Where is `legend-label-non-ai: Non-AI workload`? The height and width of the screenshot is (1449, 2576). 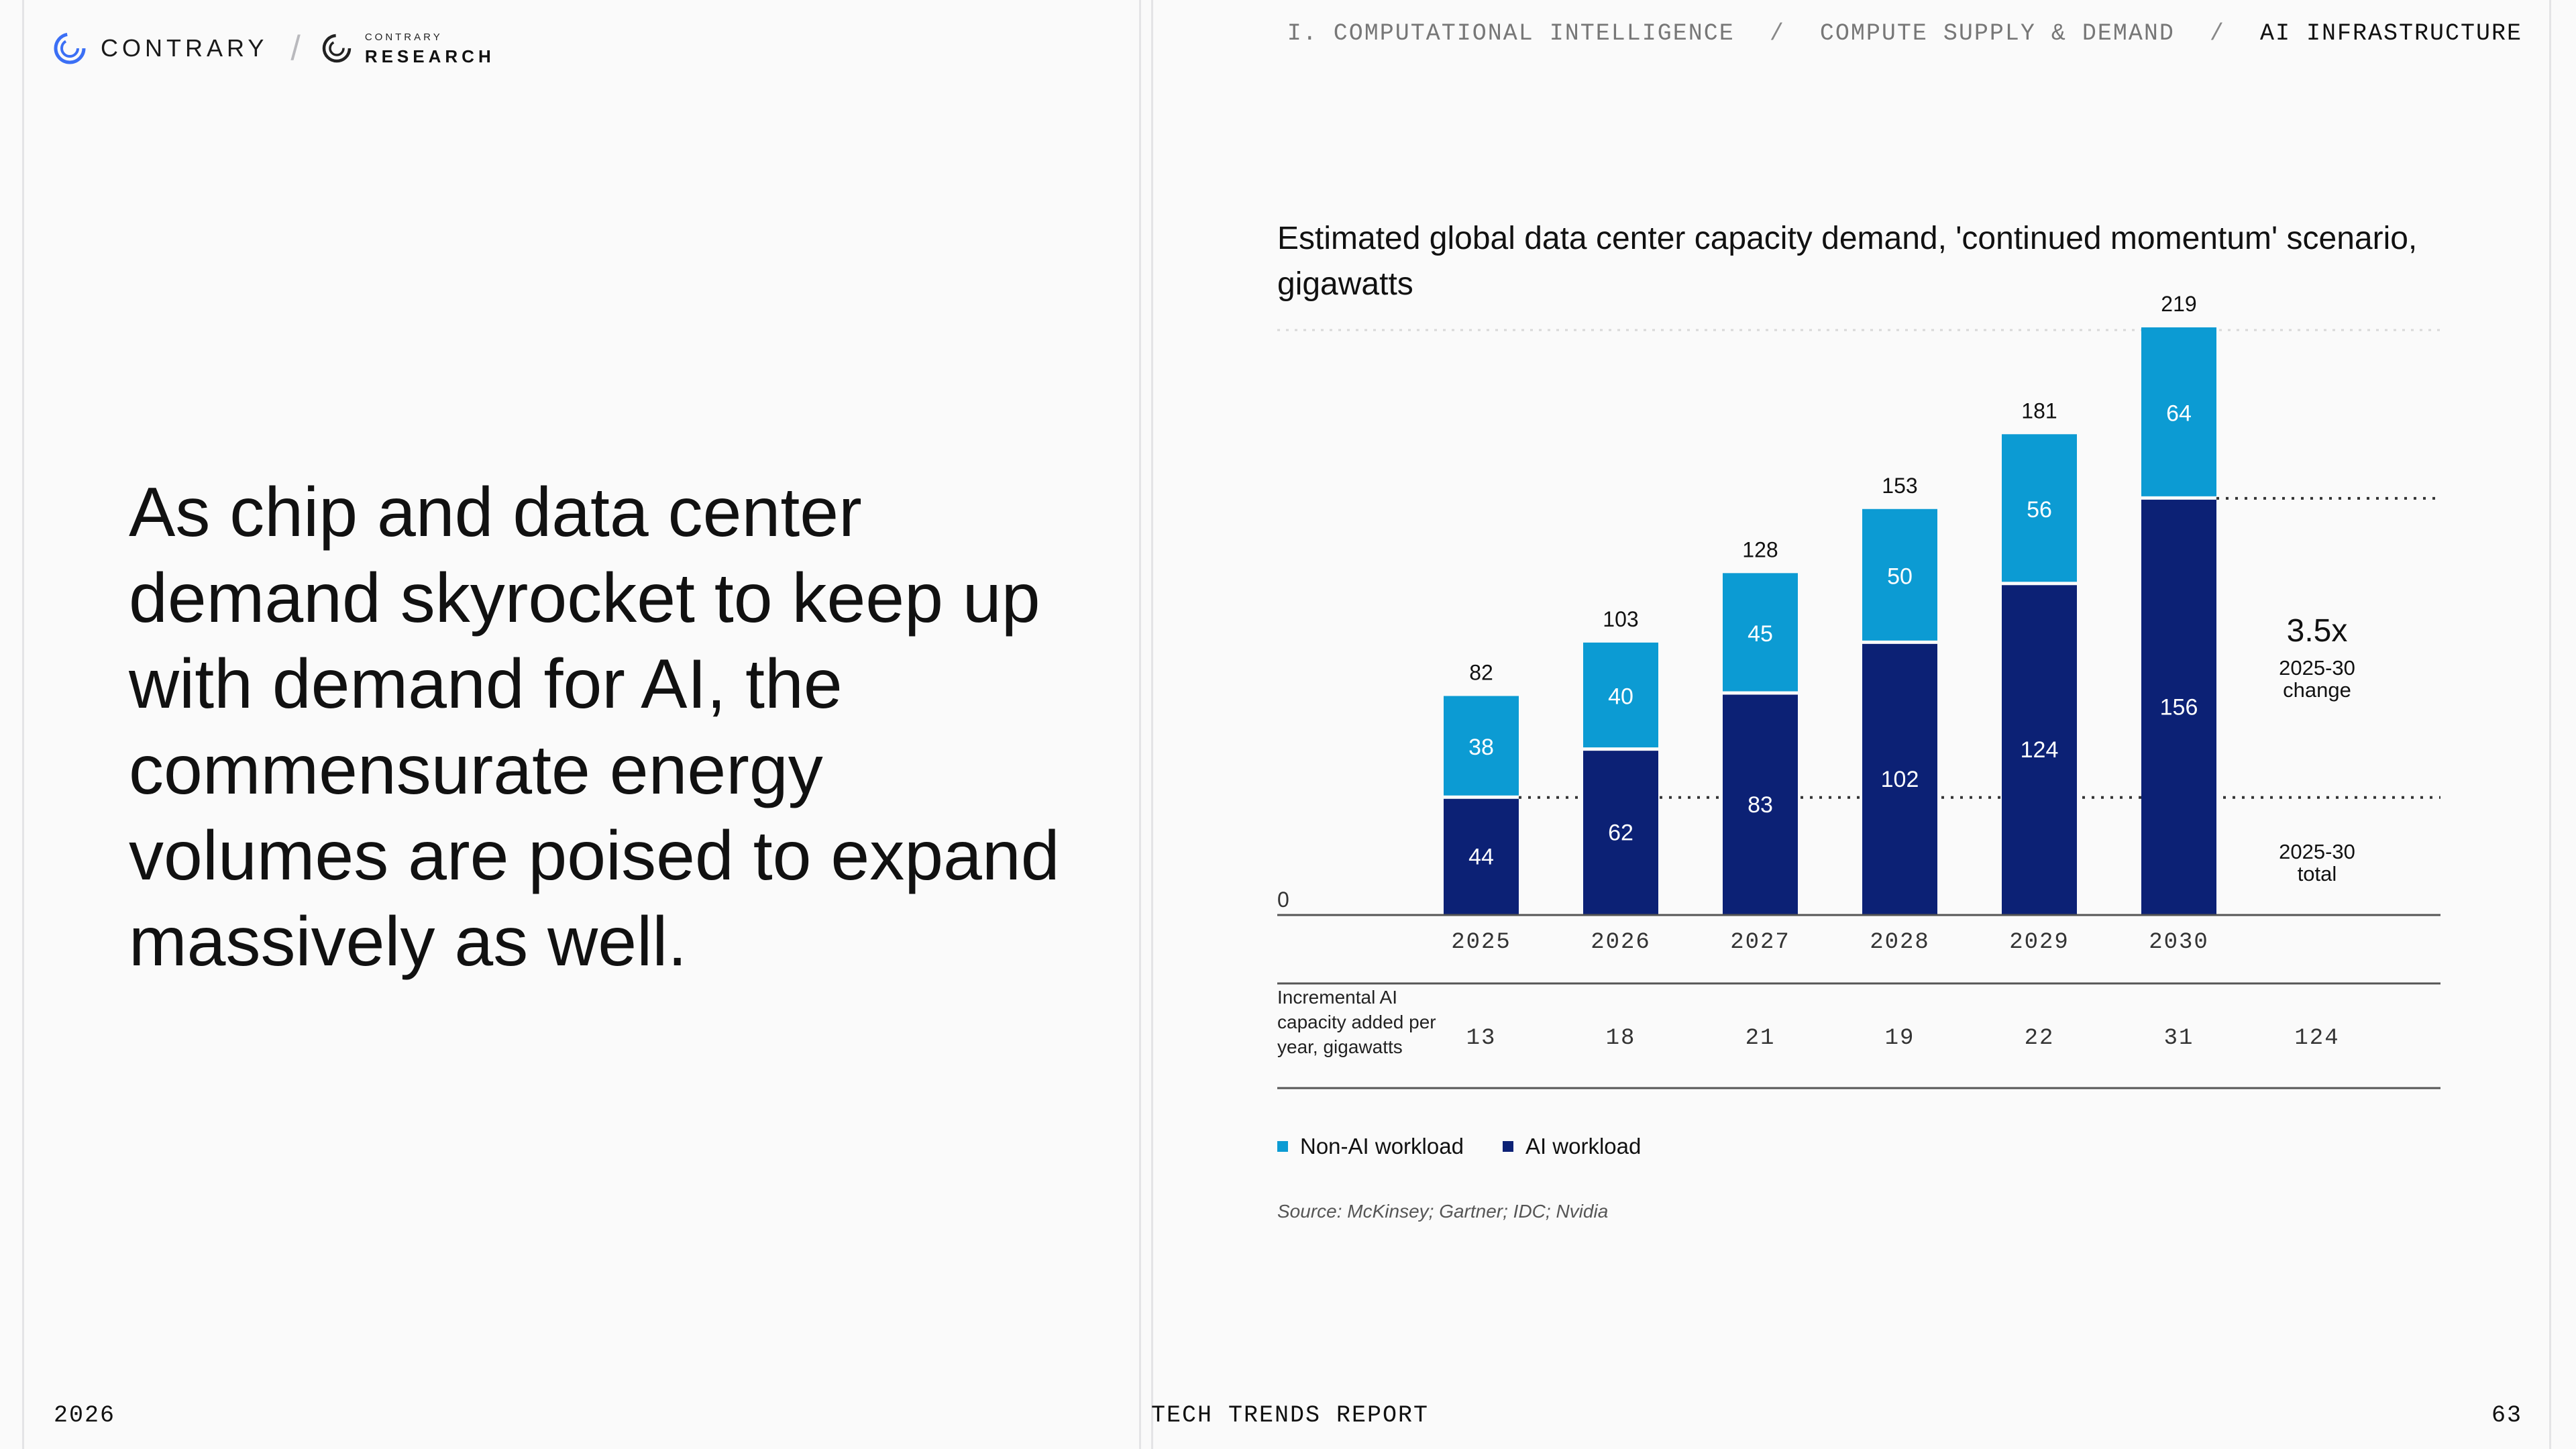
legend-label-non-ai: Non-AI workload is located at coordinates (1382, 1146).